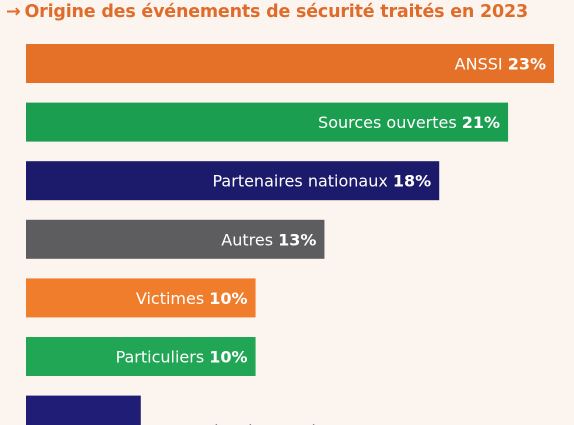  What do you see at coordinates (297, 239) in the screenshot?
I see `bar-value-3: 13%` at bounding box center [297, 239].